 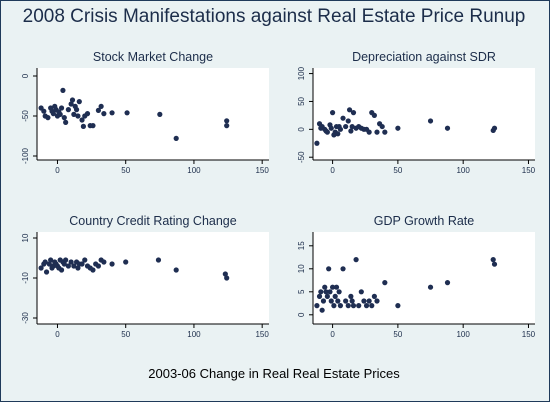 What do you see at coordinates (301, 73) in the screenshot?
I see `y-tick-label: 100` at bounding box center [301, 73].